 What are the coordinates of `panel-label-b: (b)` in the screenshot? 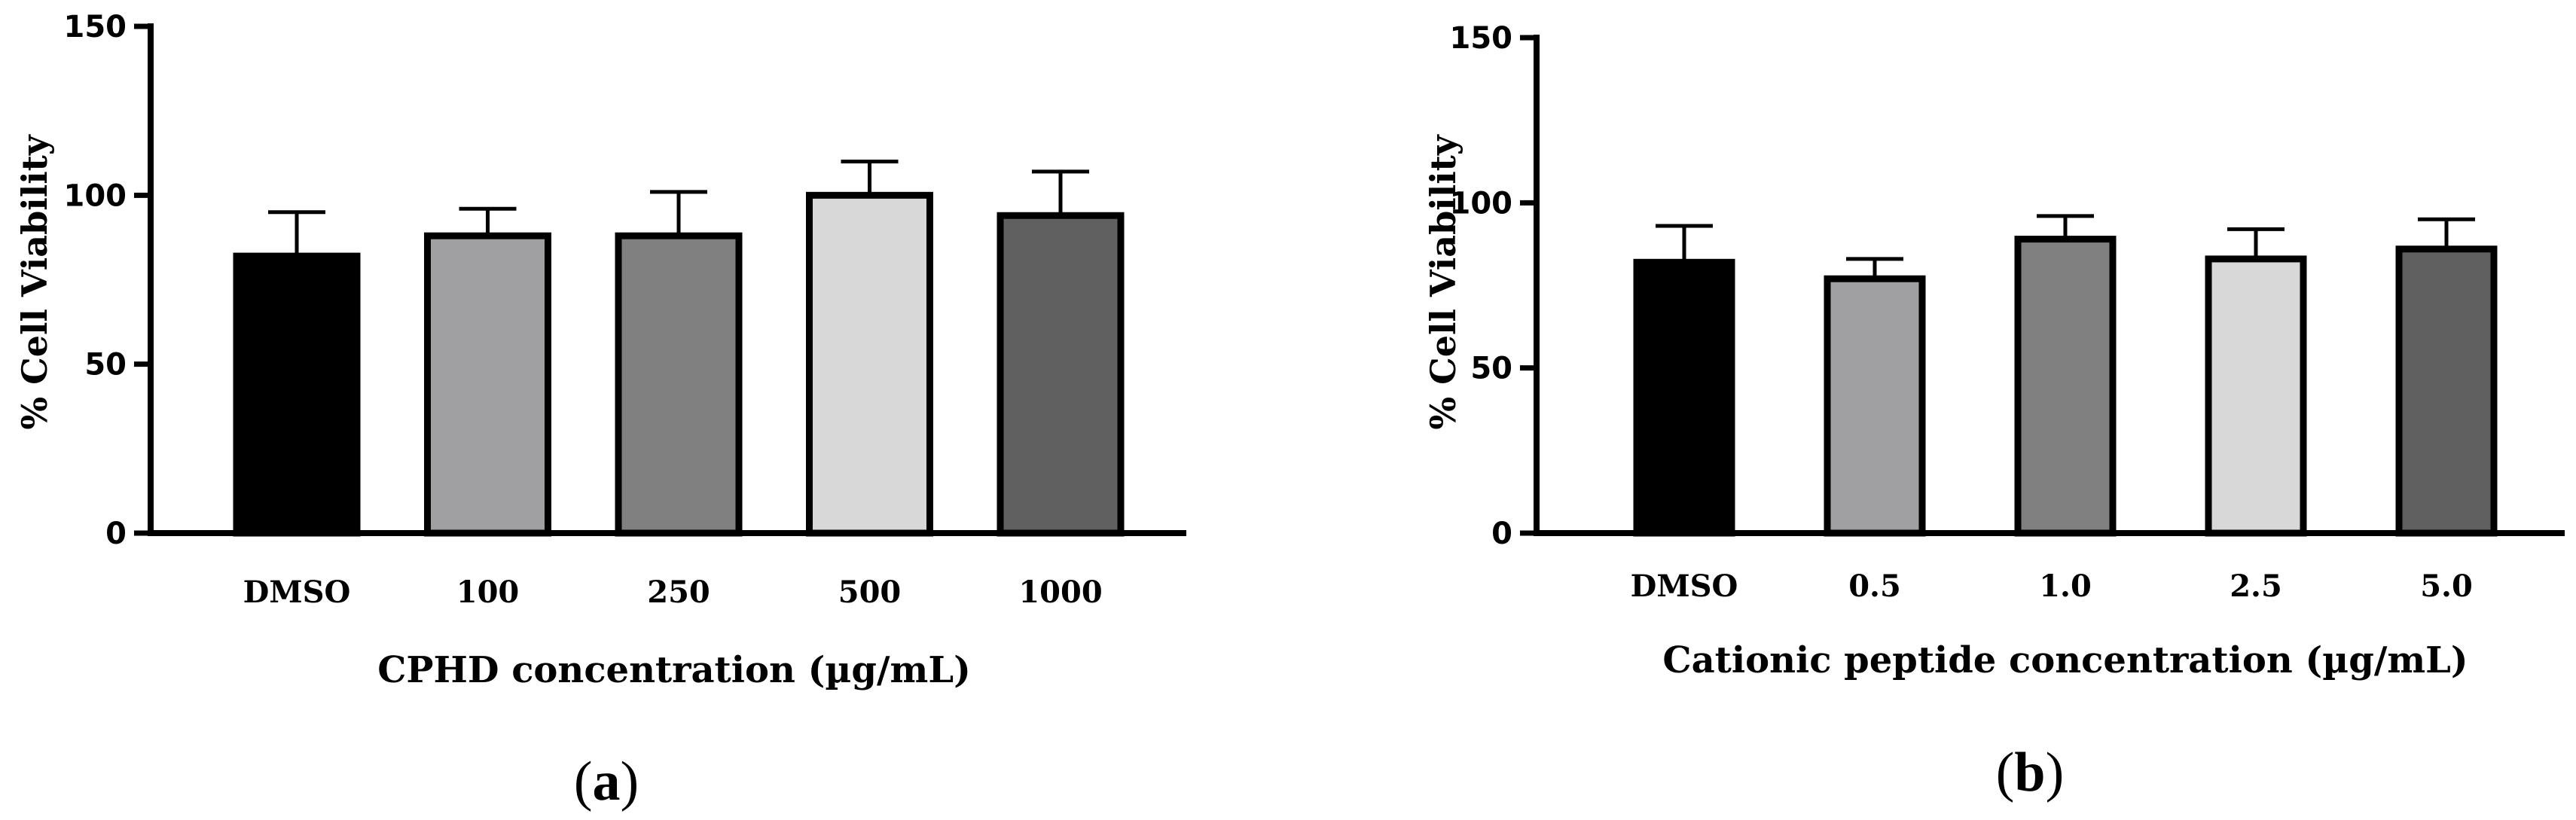 It's located at (2030, 772).